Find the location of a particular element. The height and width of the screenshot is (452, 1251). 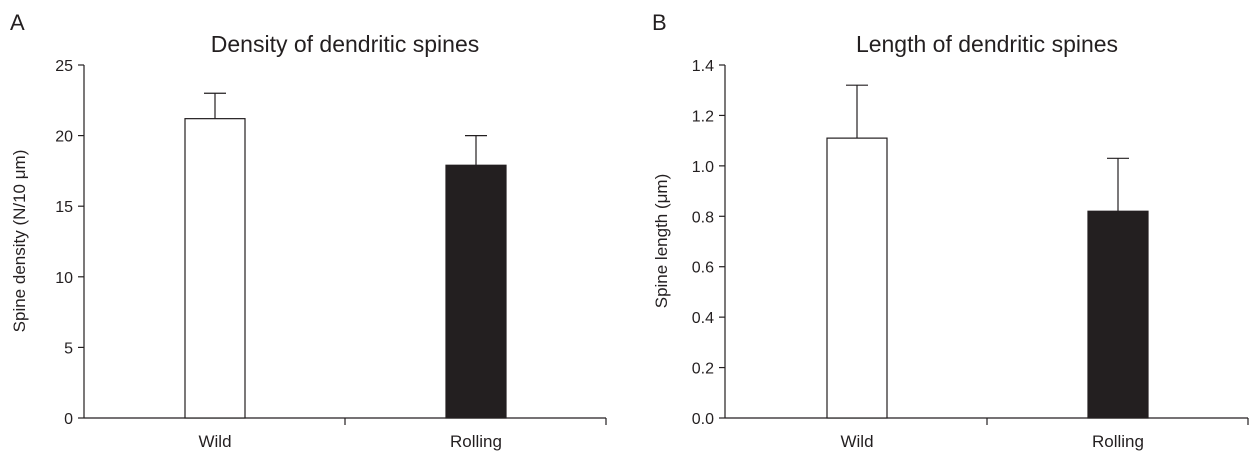

y-tick-label: 25 is located at coordinates (64, 66).